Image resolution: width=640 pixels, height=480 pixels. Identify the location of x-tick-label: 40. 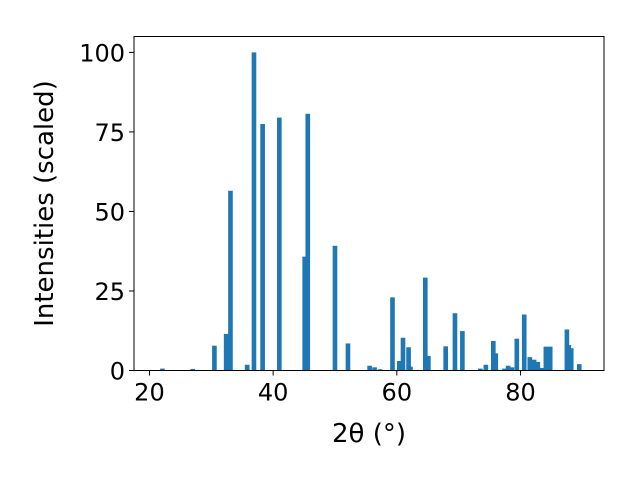
(273, 393).